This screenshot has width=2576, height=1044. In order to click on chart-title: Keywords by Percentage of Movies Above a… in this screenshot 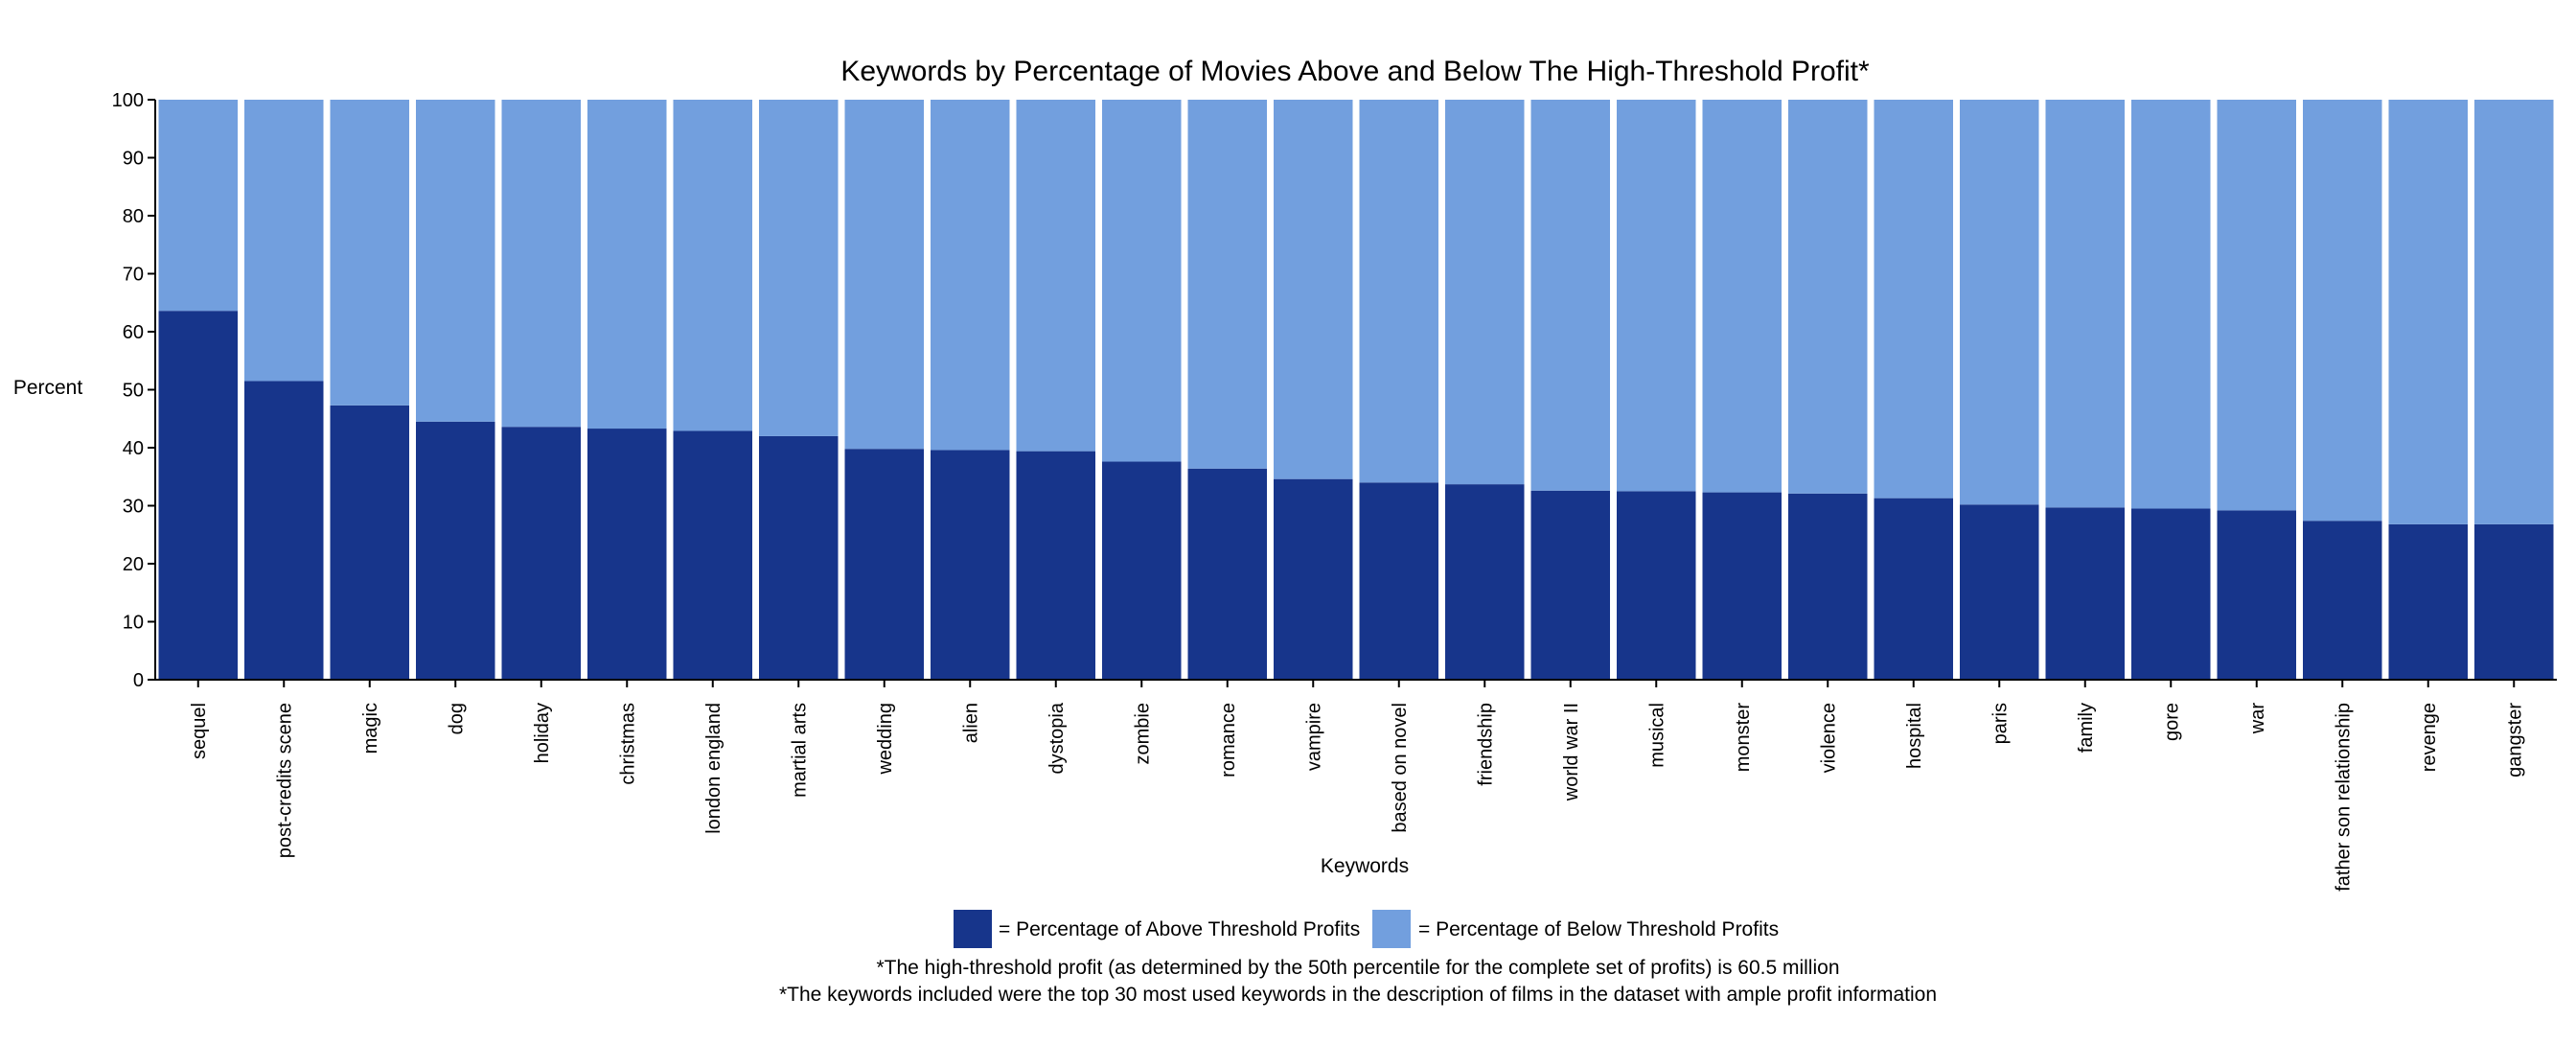, I will do `click(1355, 71)`.